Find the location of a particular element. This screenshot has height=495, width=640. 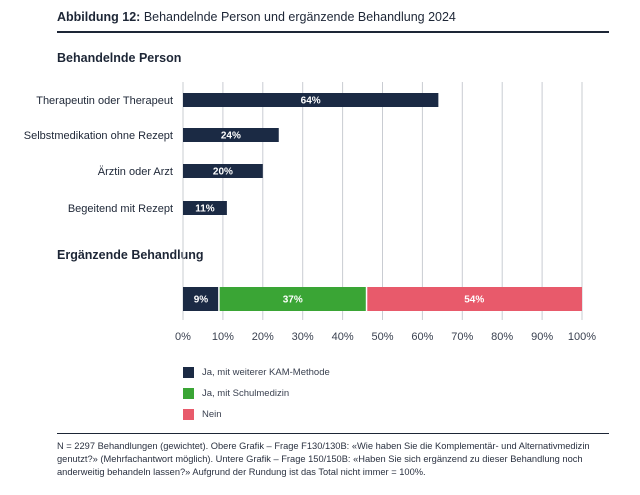

figure-label: Abbildung 12: is located at coordinates (99, 17).